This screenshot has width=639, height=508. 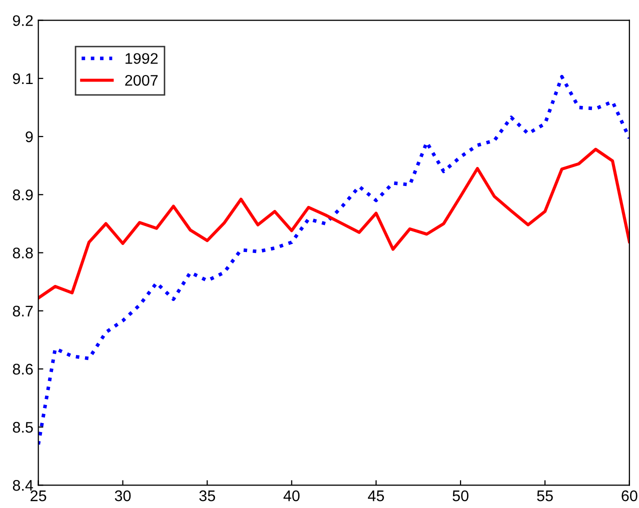 I want to click on y-tick-label: 8.8, so click(x=22, y=253).